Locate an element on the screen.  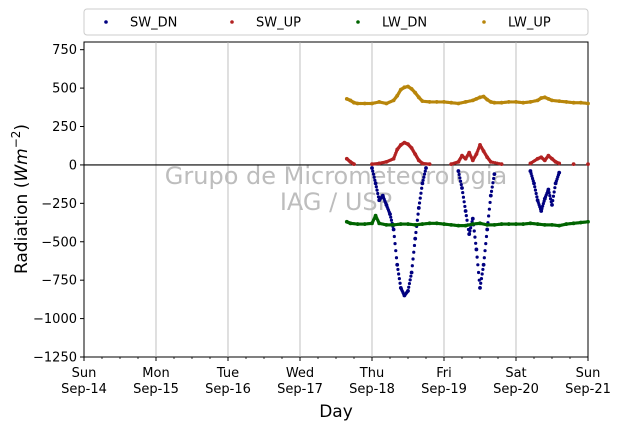
x-tick-date-label: Sep-15 is located at coordinates (156, 389).